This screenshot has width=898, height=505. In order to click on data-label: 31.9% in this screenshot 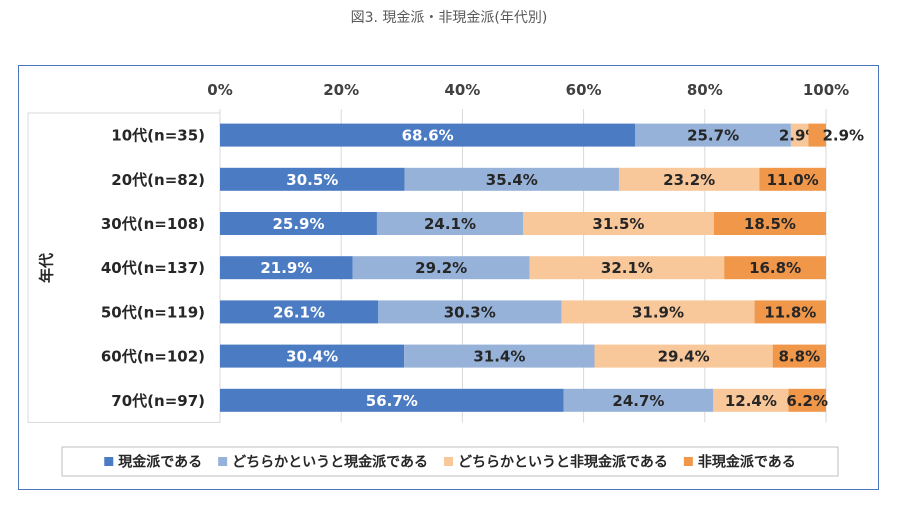, I will do `click(658, 312)`.